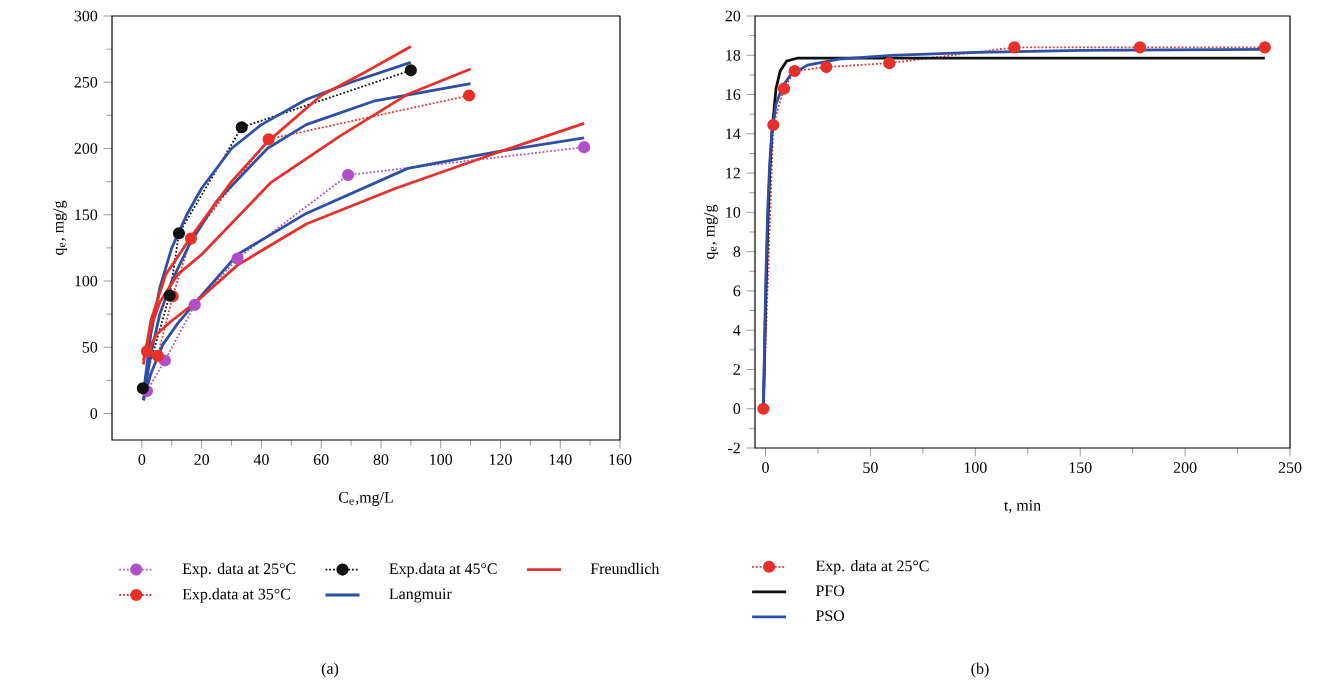  Describe the element at coordinates (560, 459) in the screenshot. I see `x-tick-label: 140` at that location.